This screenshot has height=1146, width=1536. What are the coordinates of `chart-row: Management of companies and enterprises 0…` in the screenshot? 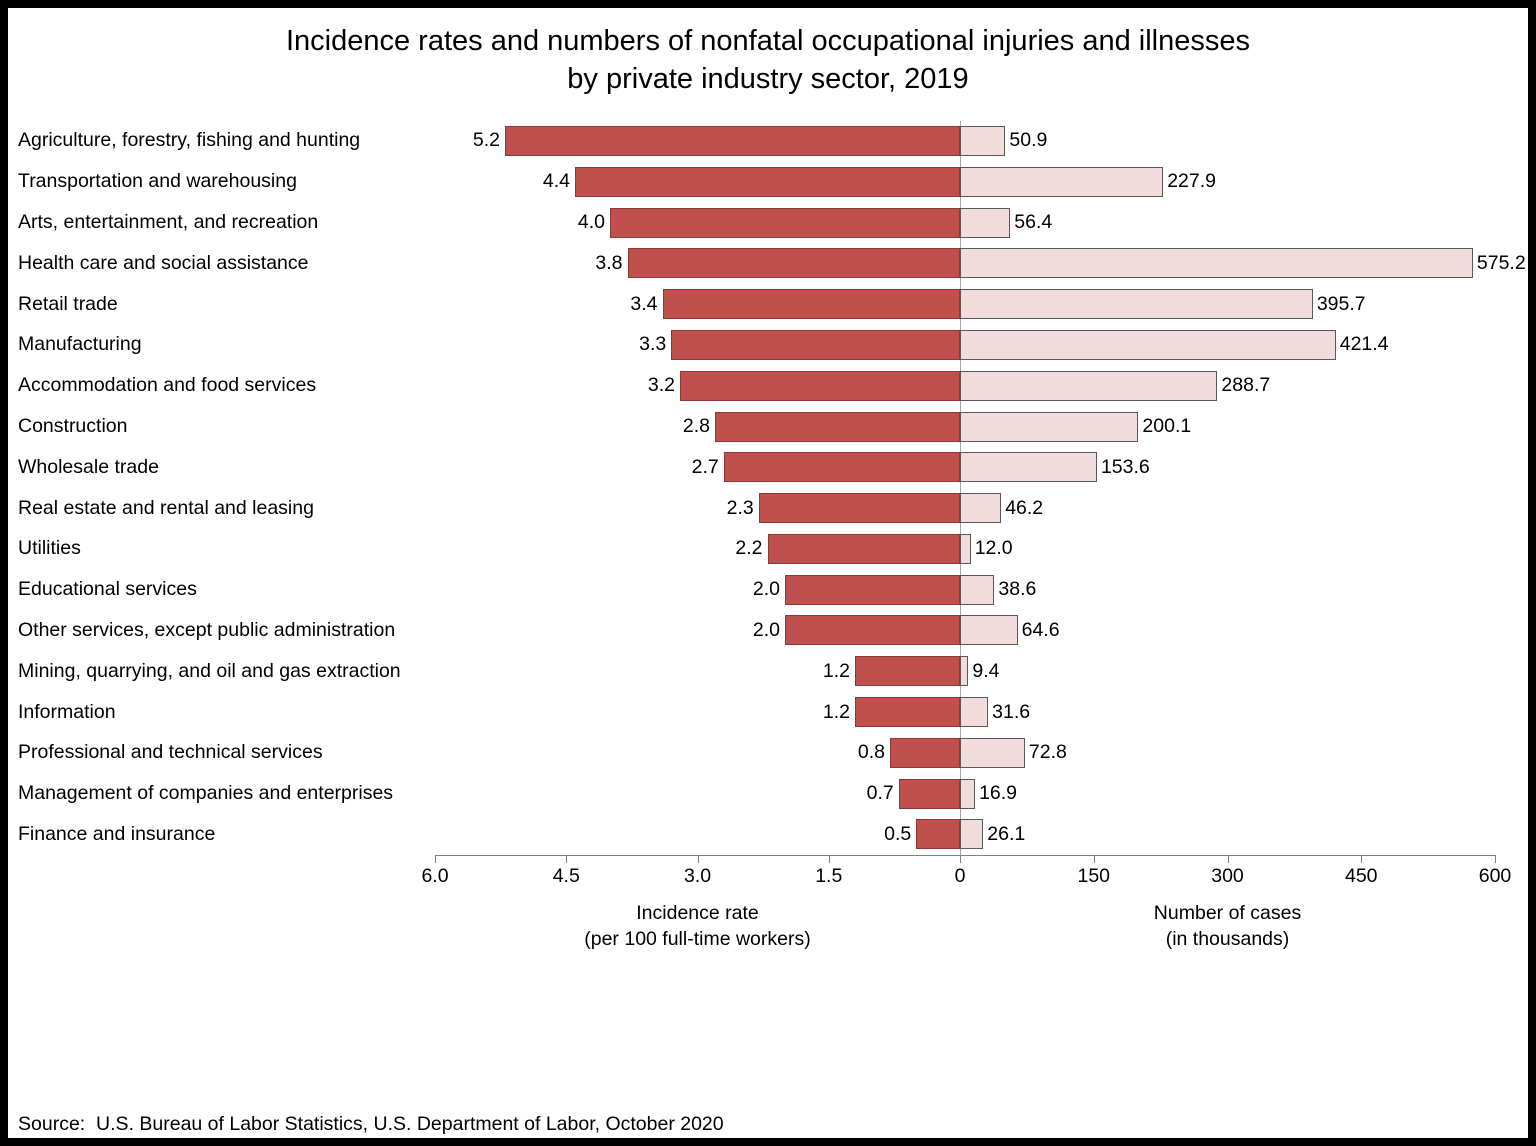 It's located at (773, 793).